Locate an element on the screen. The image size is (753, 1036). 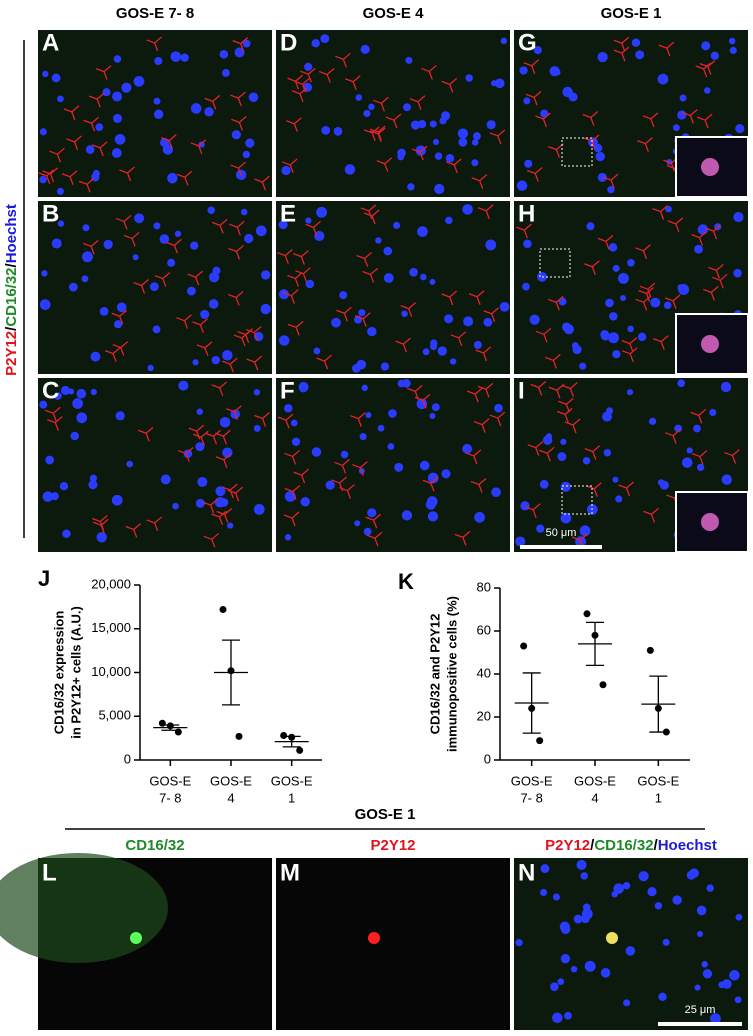
x-tick-label: GOS-E is located at coordinates (595, 780).